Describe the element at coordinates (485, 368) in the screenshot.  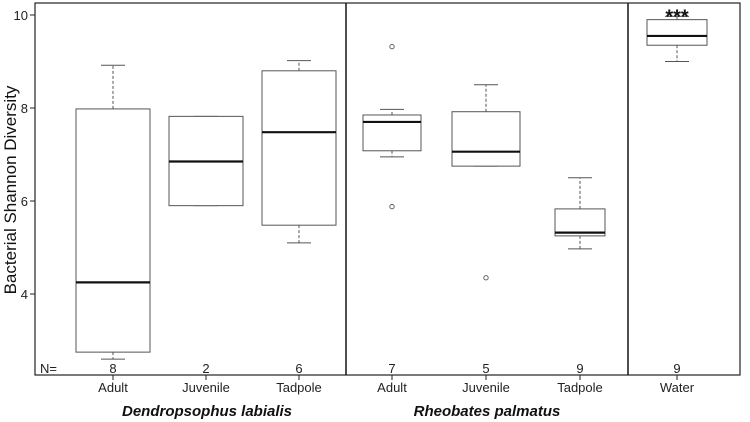
I see `n-count-label: 5` at that location.